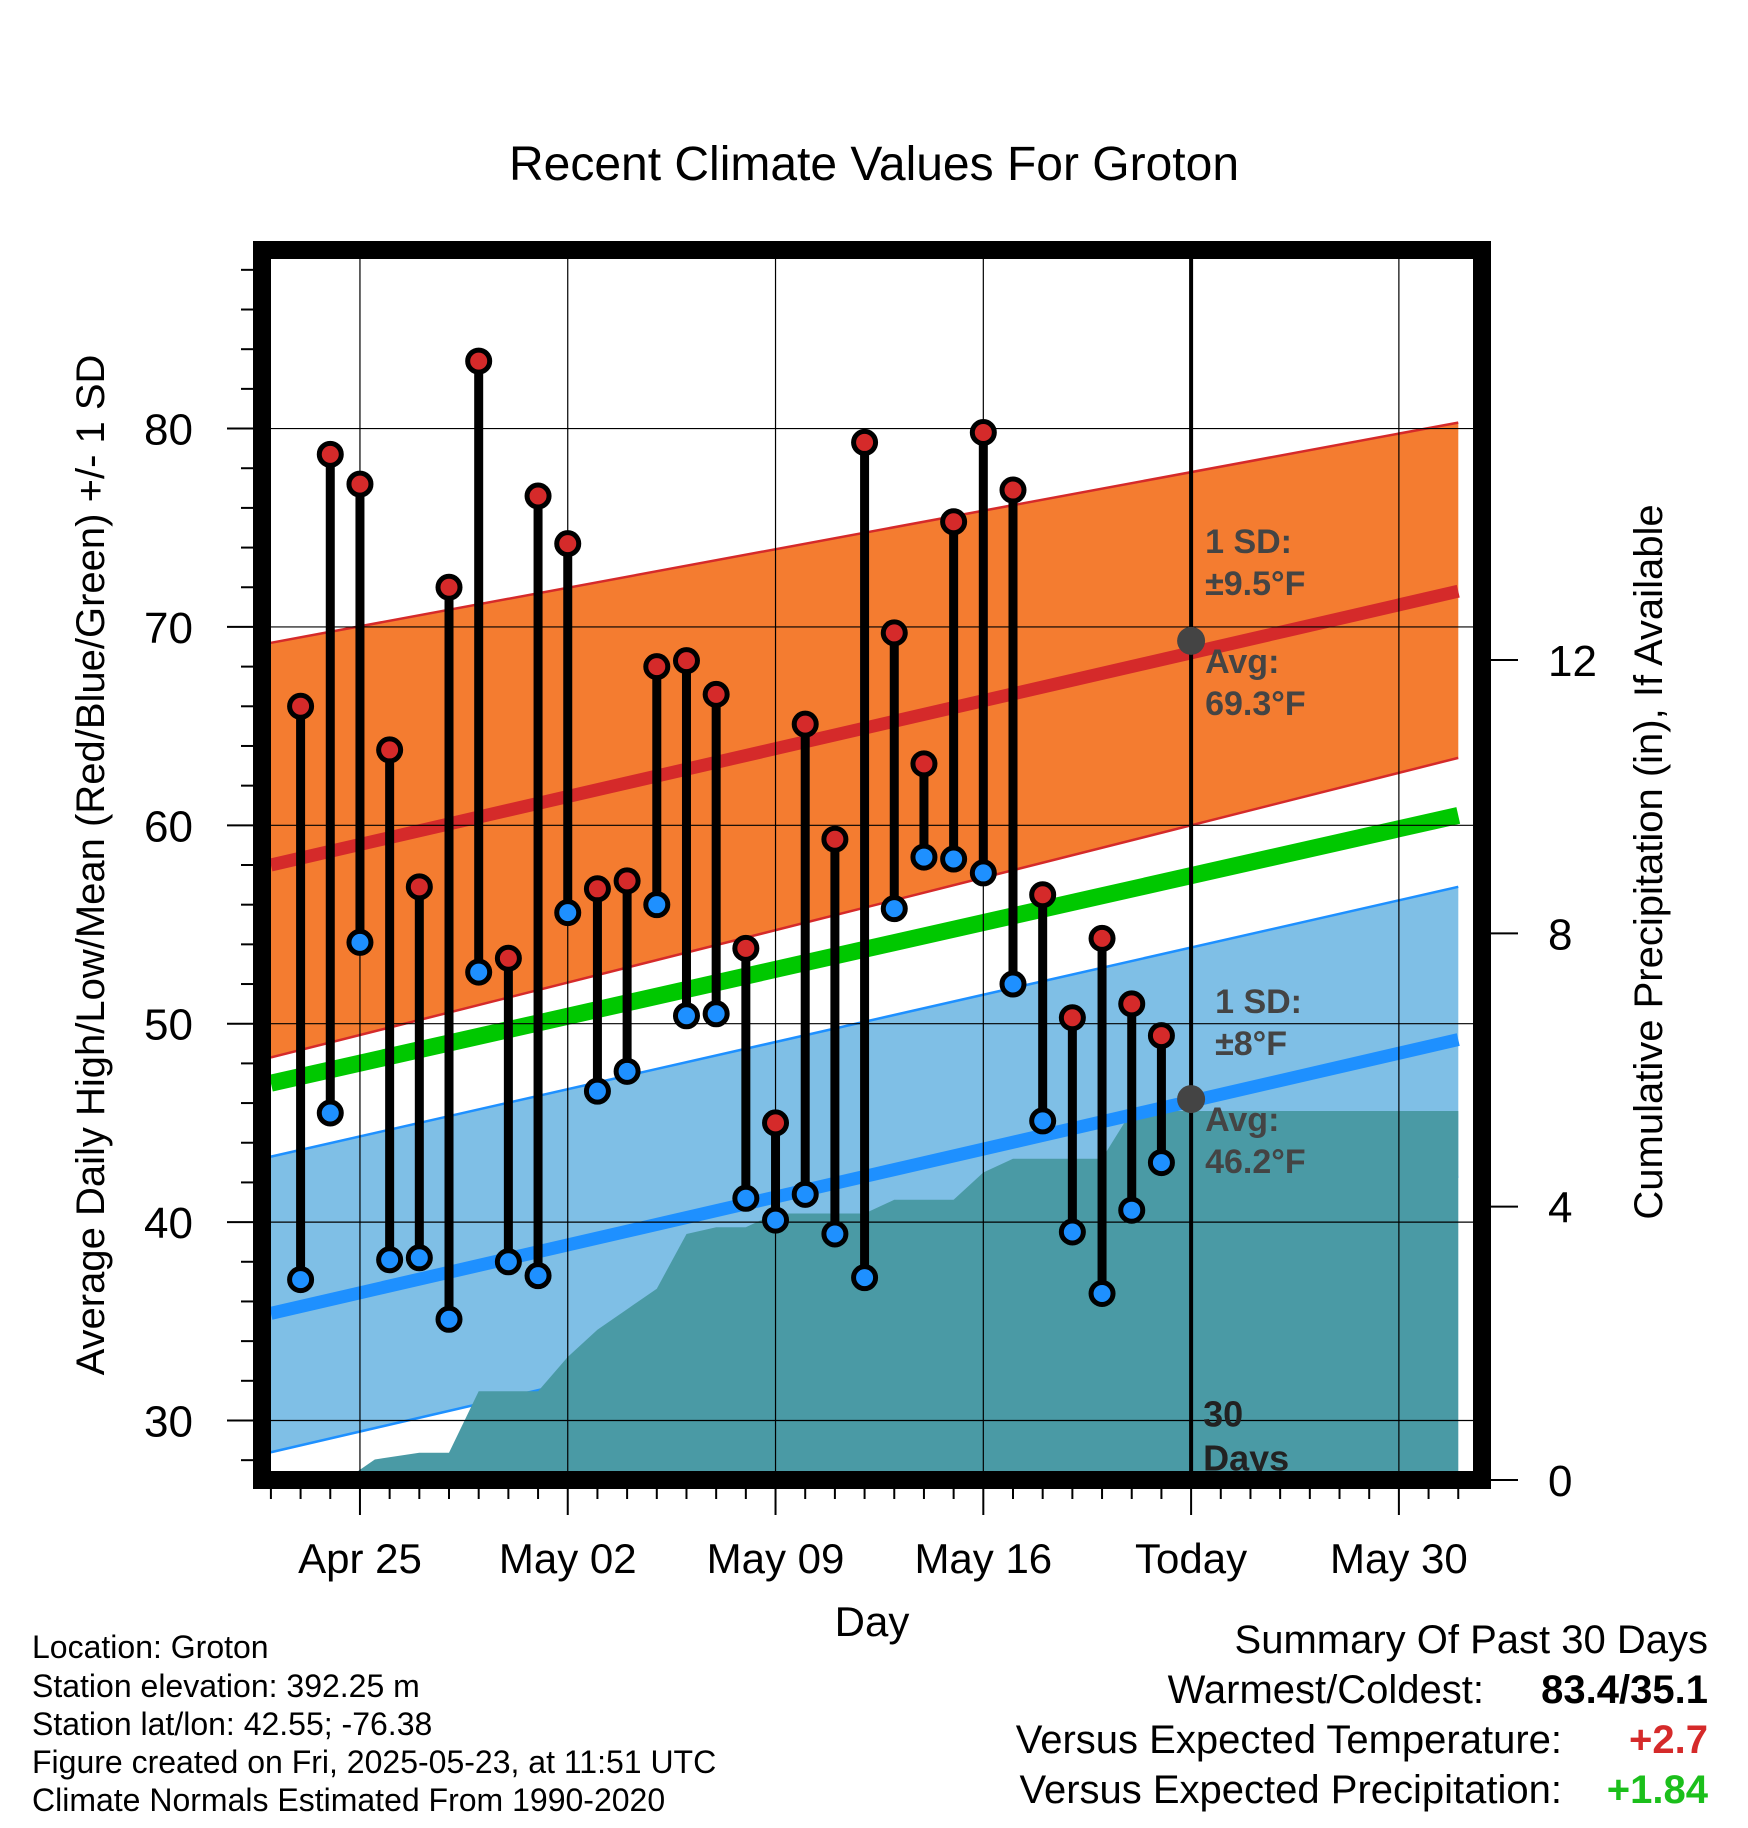 Image resolution: width=1748 pixels, height=1828 pixels. I want to click on footer-elevation: Station elevation: 392.25 m, so click(226, 1686).